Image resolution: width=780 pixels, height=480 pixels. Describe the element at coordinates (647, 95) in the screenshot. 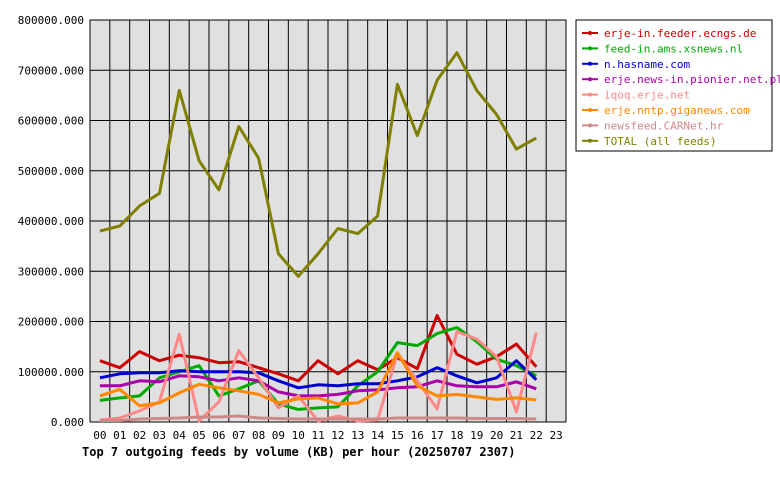

I see `legend-label: iqoq.erje.net` at that location.